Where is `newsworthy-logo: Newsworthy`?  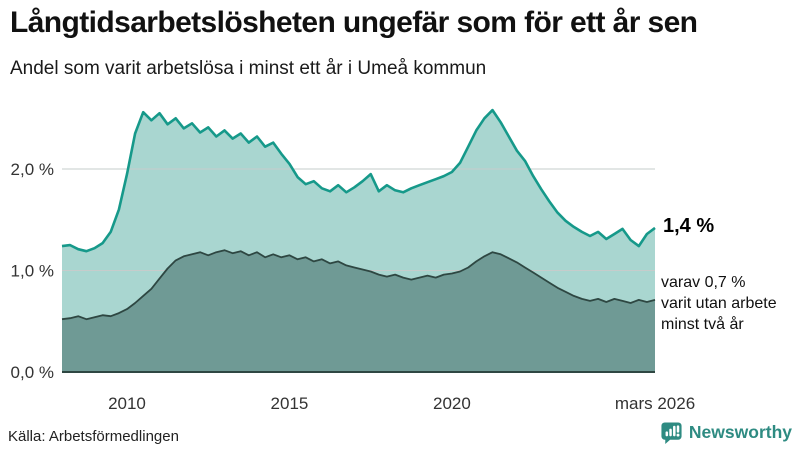 newsworthy-logo: Newsworthy is located at coordinates (726, 432).